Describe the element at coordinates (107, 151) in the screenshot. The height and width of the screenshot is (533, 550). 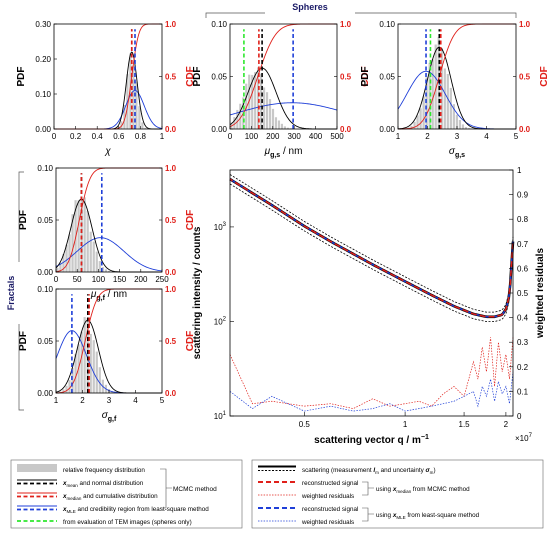
I see `x-axis-label: χ` at that location.